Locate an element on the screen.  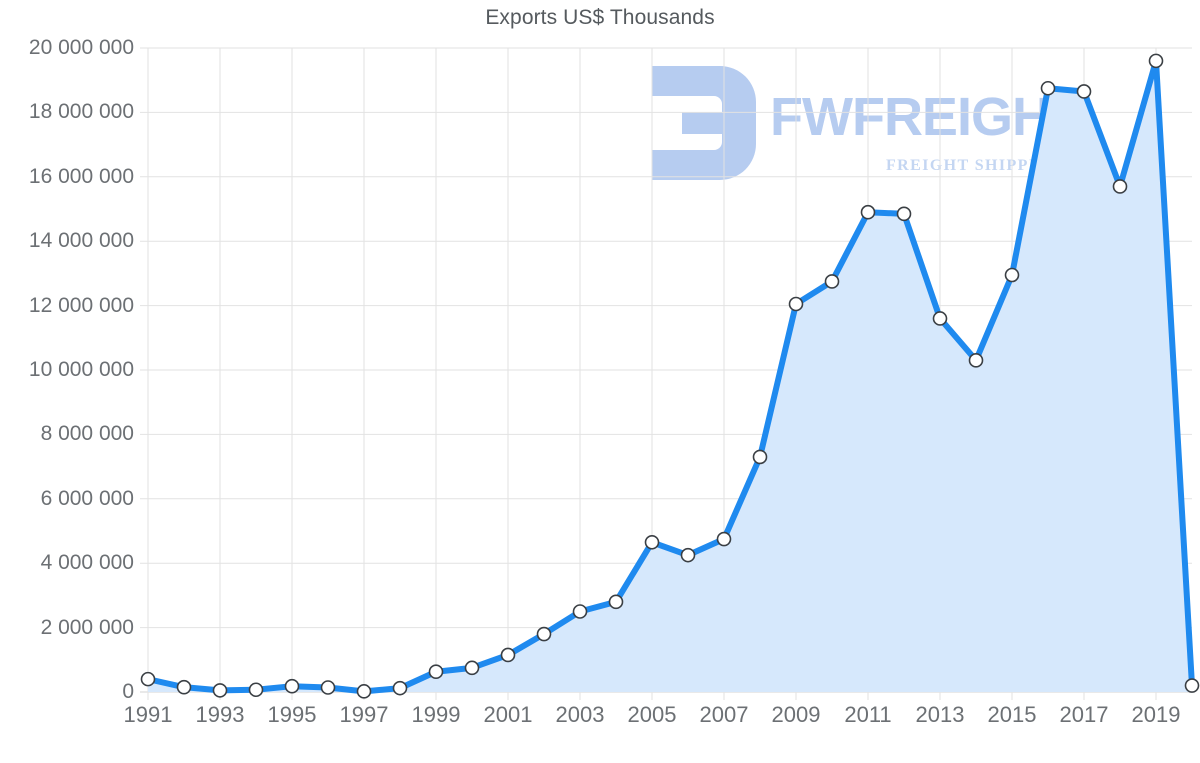
x-axis-tick-label: 2007 is located at coordinates (724, 714).